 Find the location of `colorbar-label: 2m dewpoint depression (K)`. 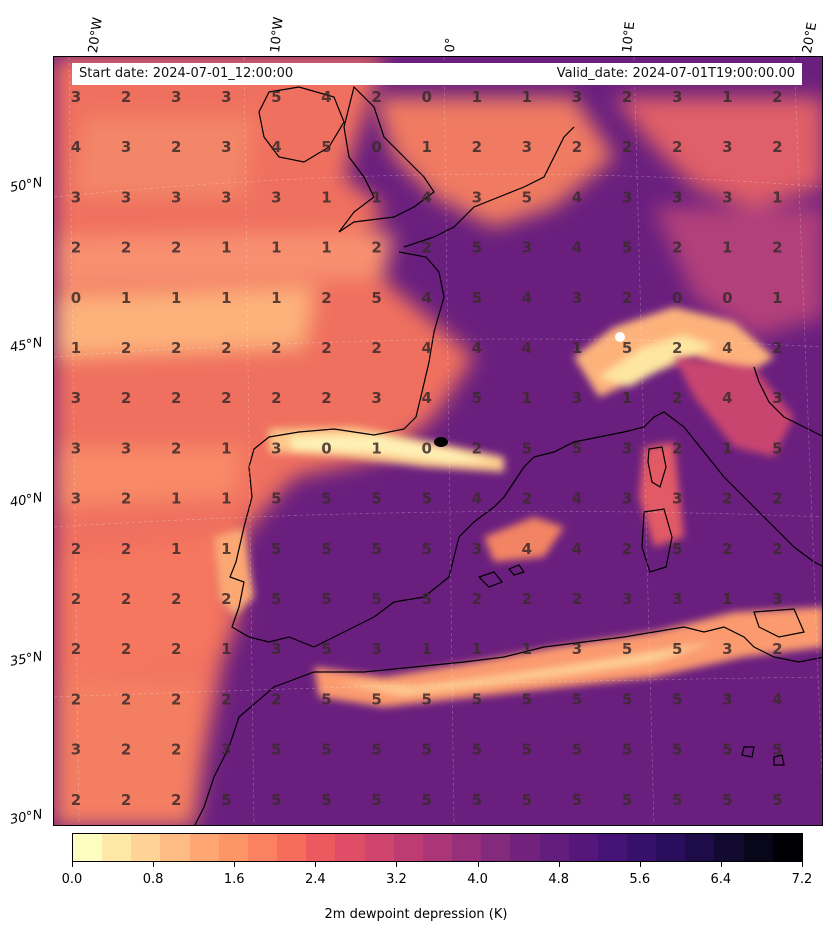

colorbar-label: 2m dewpoint depression (K) is located at coordinates (416, 914).